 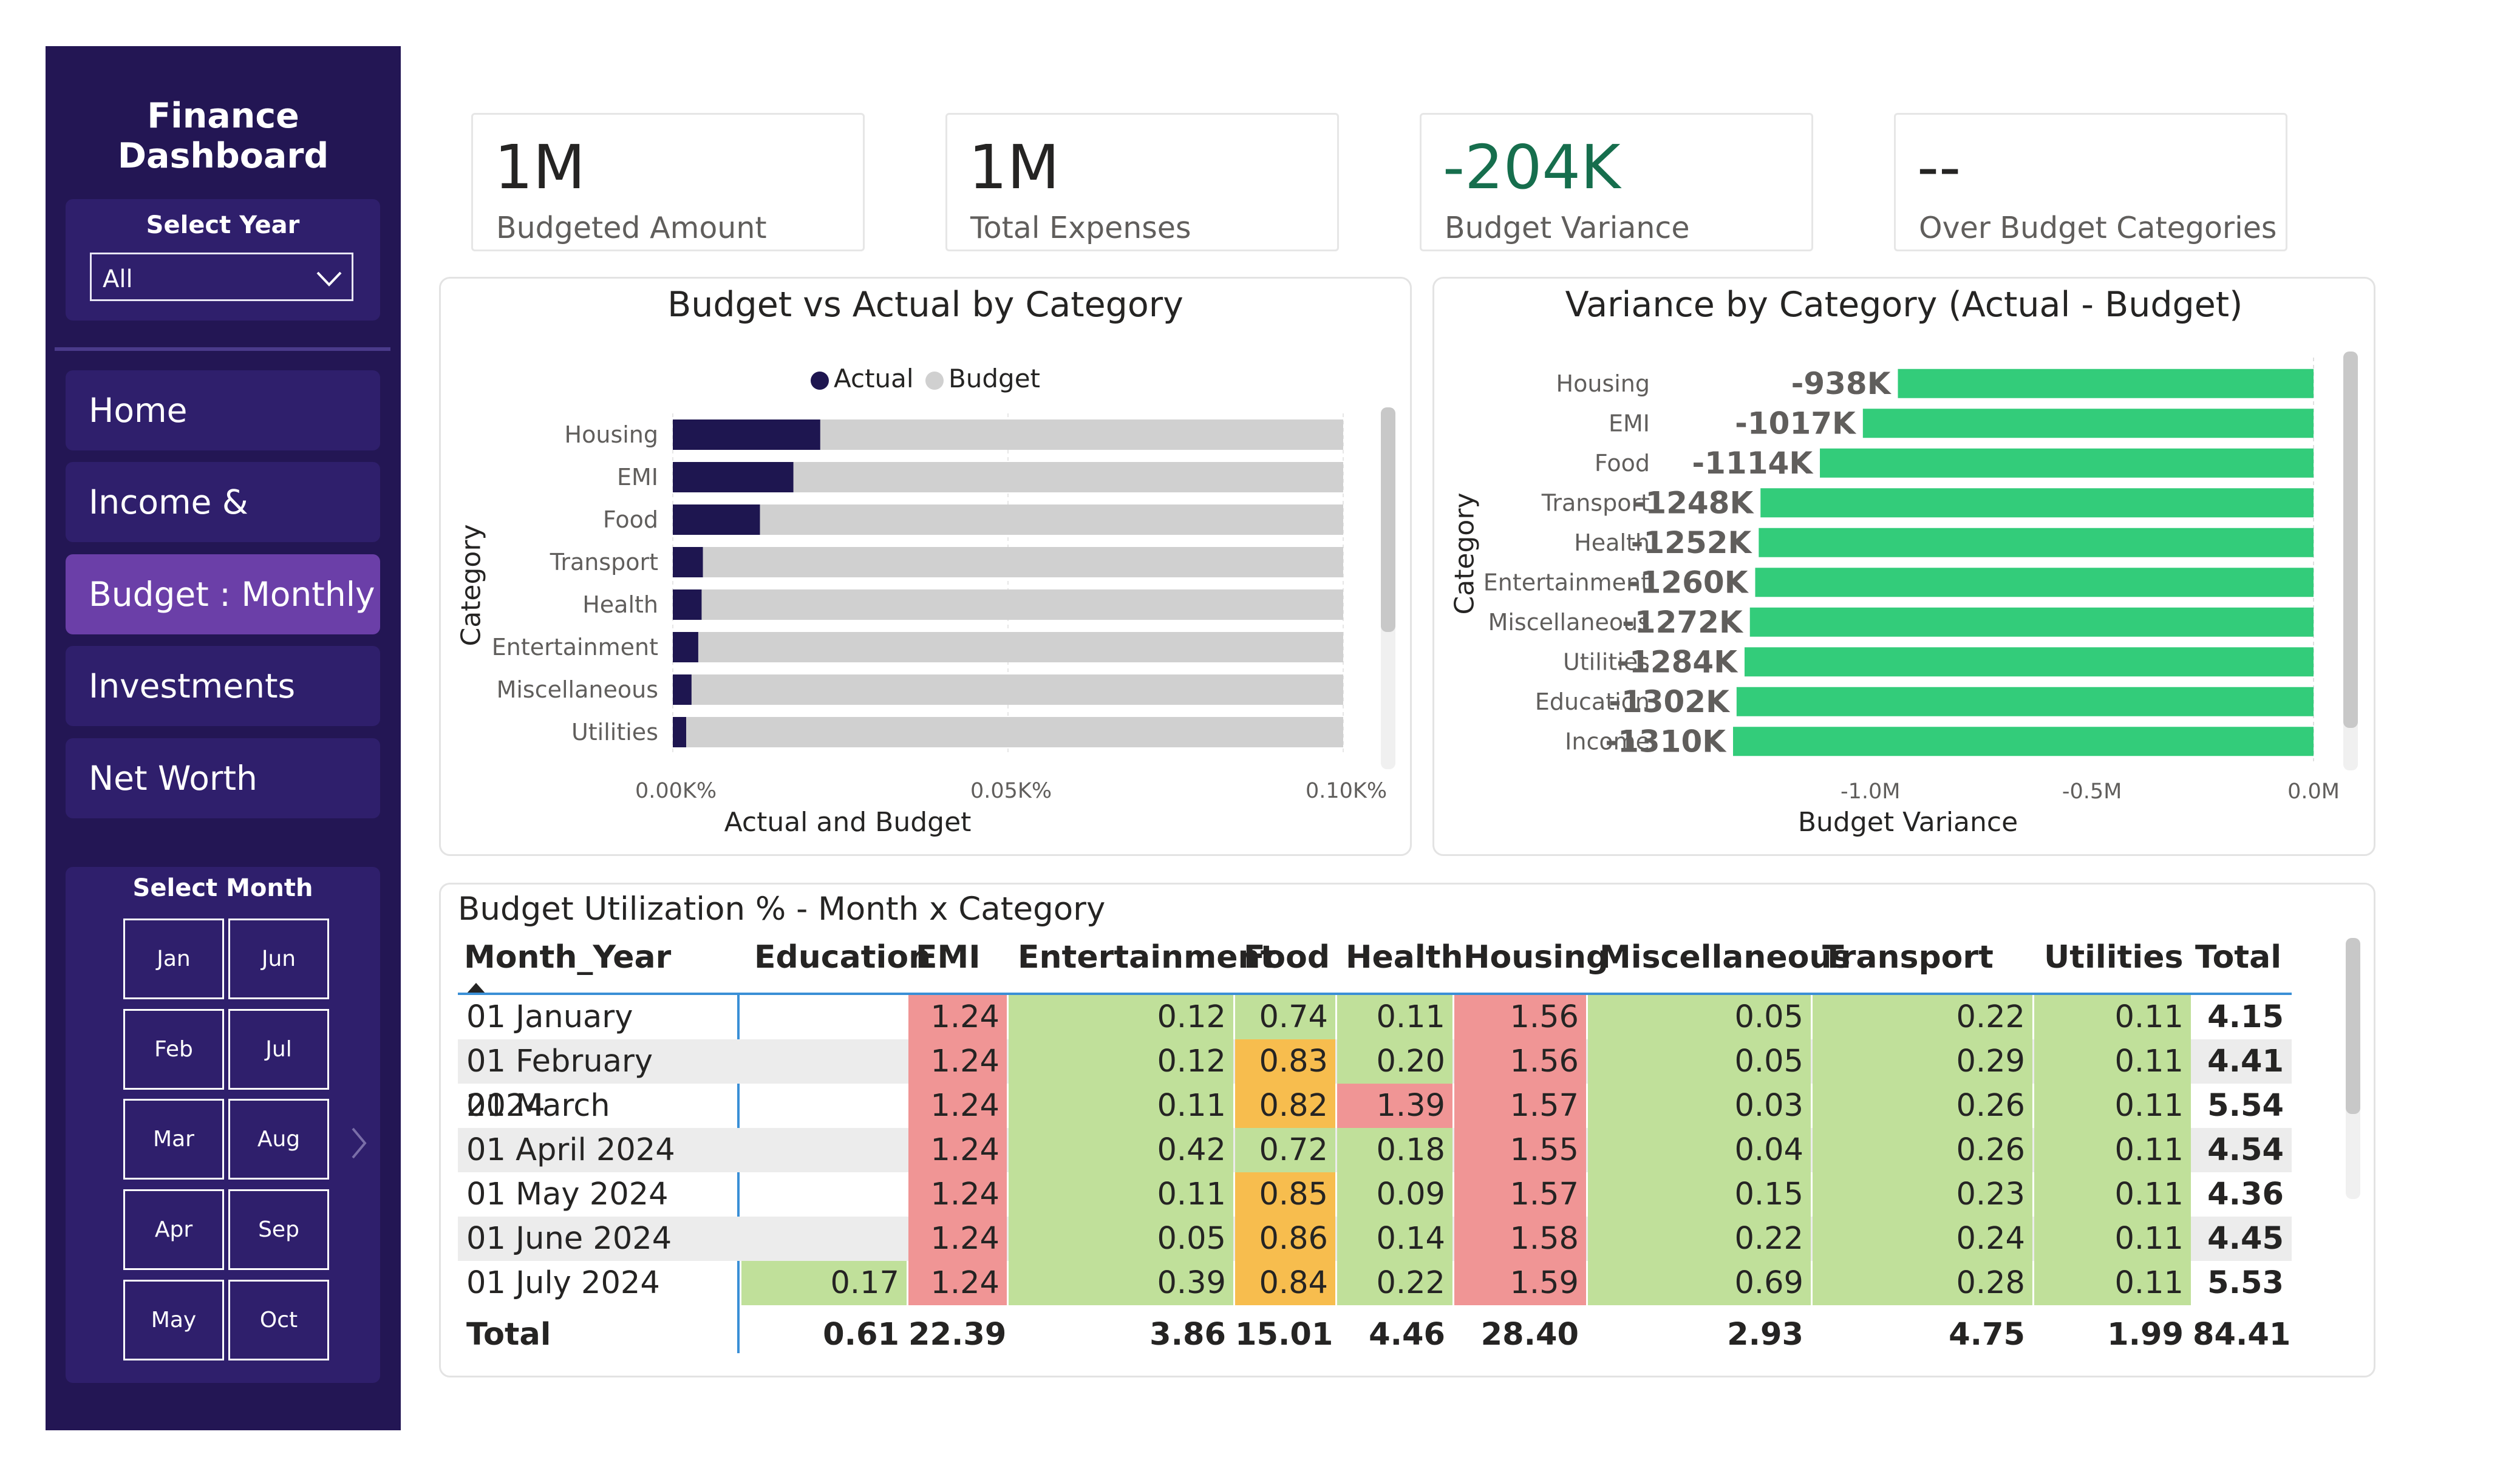 I want to click on table-cell: 0.03, so click(x=1699, y=1106).